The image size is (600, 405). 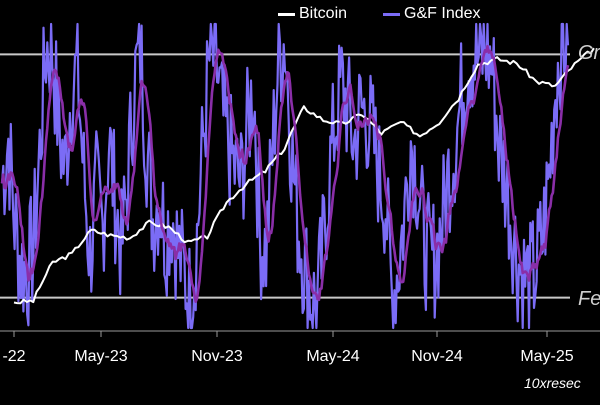 I want to click on x-axis-labels: -22 May-23 Nov-23 May-24 Nov-24 May-25, so click(x=300, y=360).